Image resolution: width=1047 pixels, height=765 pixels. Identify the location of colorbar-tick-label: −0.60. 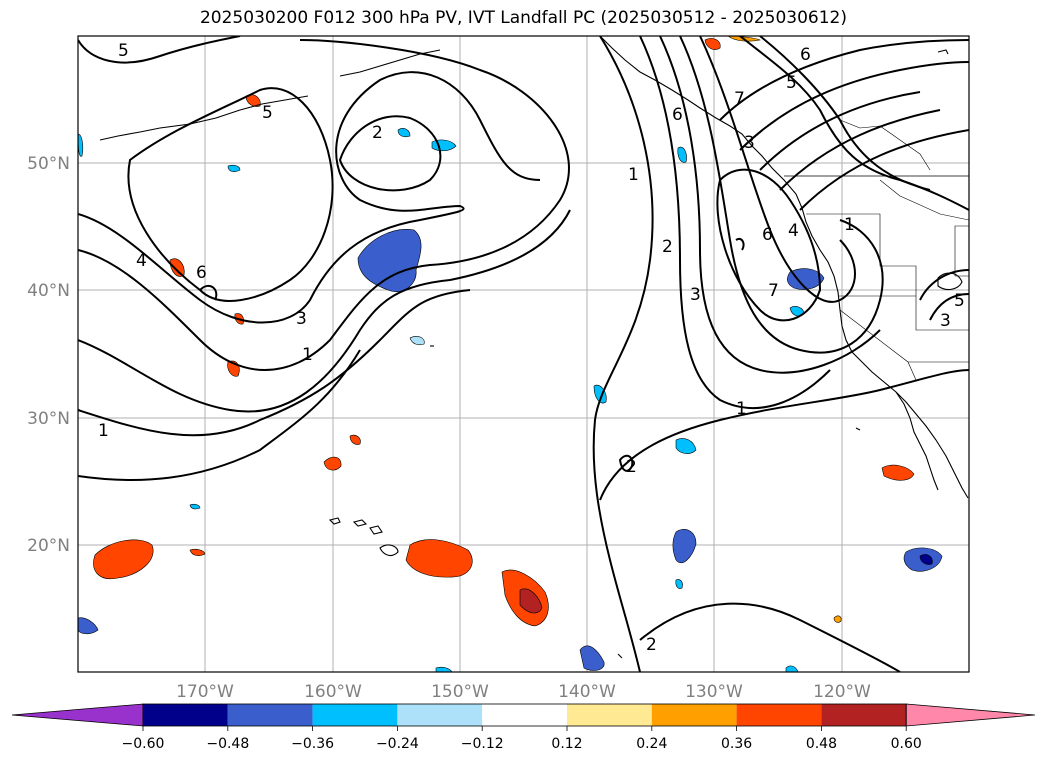
(143, 744).